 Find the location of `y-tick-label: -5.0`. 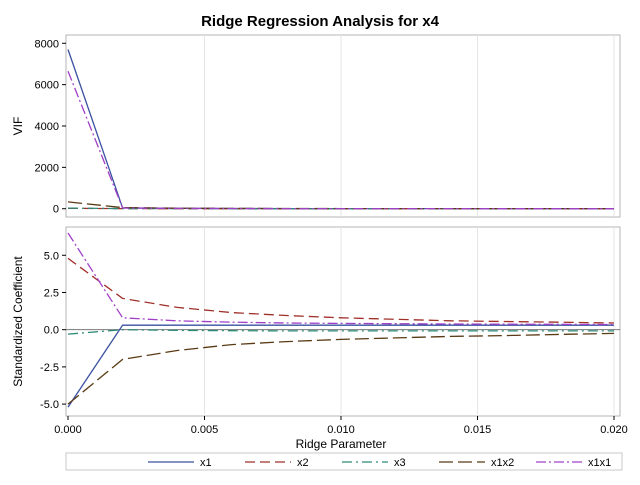

y-tick-label: -5.0 is located at coordinates (49, 405).